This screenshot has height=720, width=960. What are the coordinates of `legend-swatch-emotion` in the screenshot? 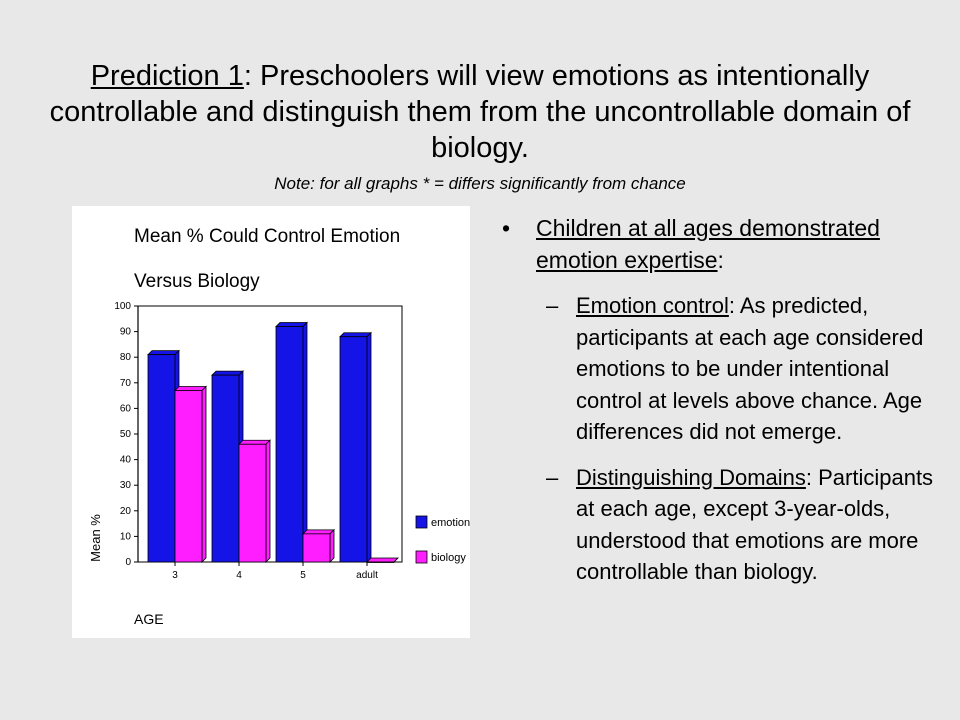 It's located at (421, 522).